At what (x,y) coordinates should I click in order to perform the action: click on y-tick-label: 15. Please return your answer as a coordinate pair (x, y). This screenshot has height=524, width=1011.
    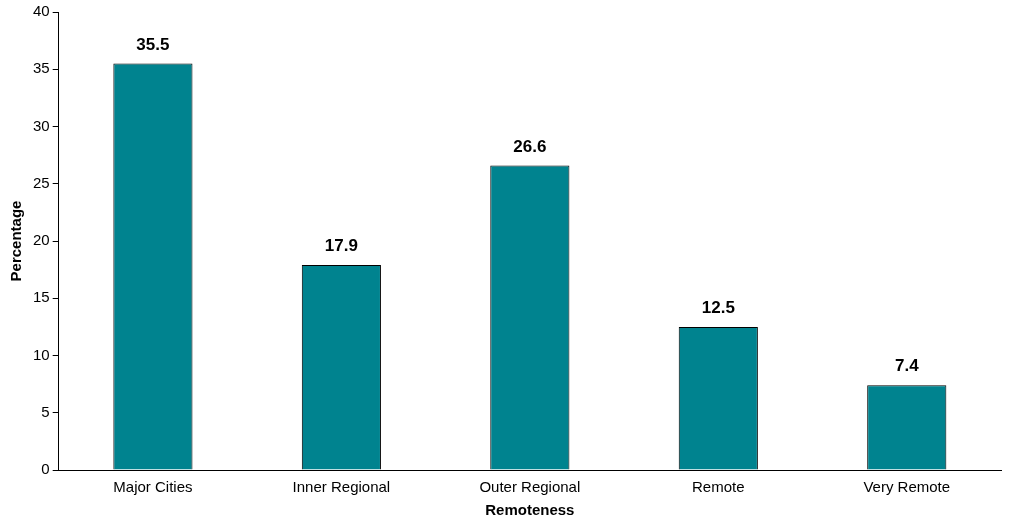
    Looking at the image, I should click on (41, 297).